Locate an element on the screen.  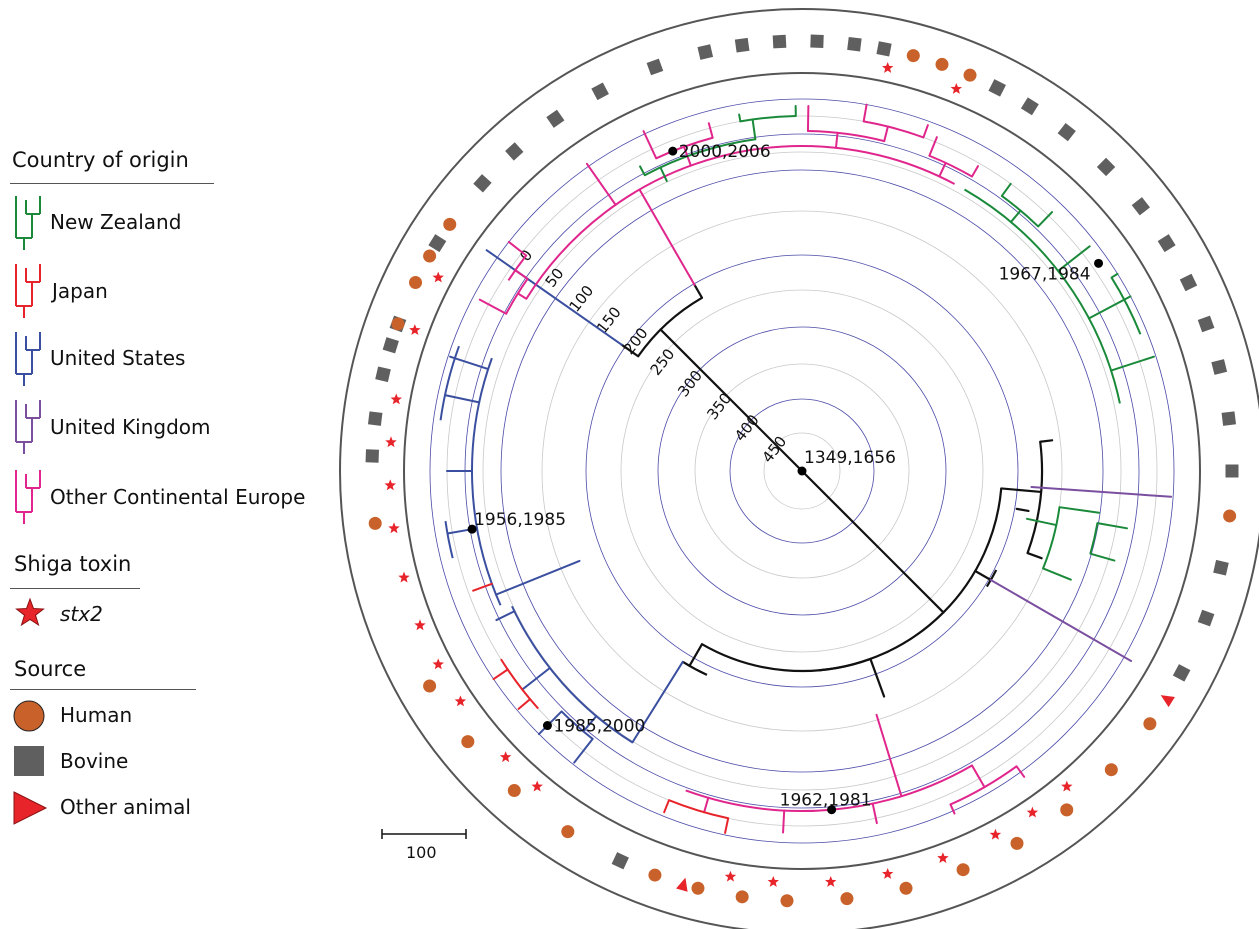
circle-icon is located at coordinates (29, 716).